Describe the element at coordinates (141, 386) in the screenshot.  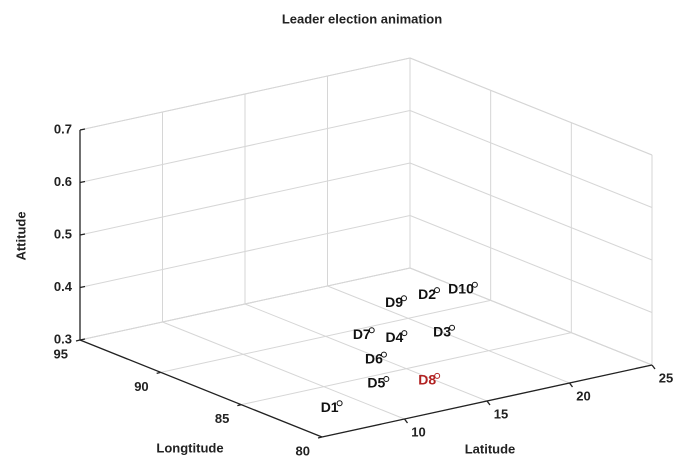
I see `y-tick-label: 90` at that location.